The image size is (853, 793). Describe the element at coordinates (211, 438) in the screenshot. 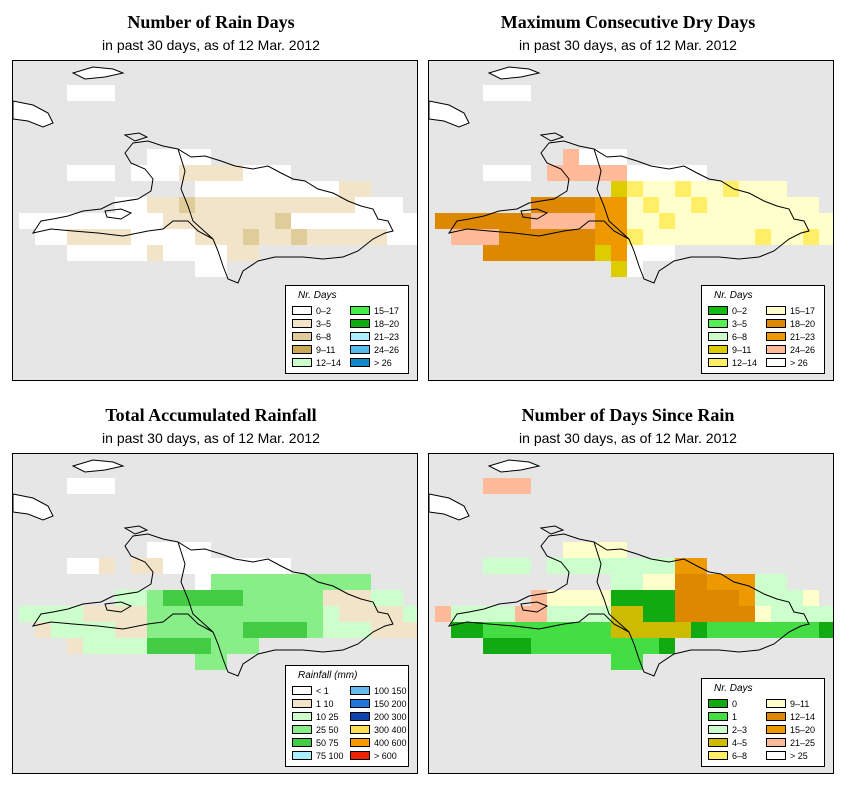

I see `panel-subtitle-rainfall: in past 30 days, as of 12 Mar. 2012` at that location.